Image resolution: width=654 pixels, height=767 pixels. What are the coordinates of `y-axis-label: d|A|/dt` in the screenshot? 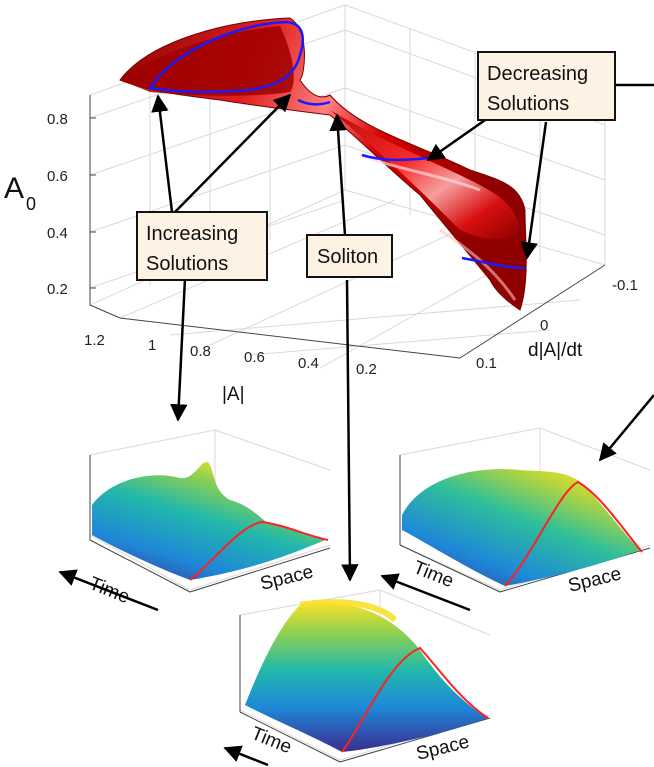 It's located at (555, 350).